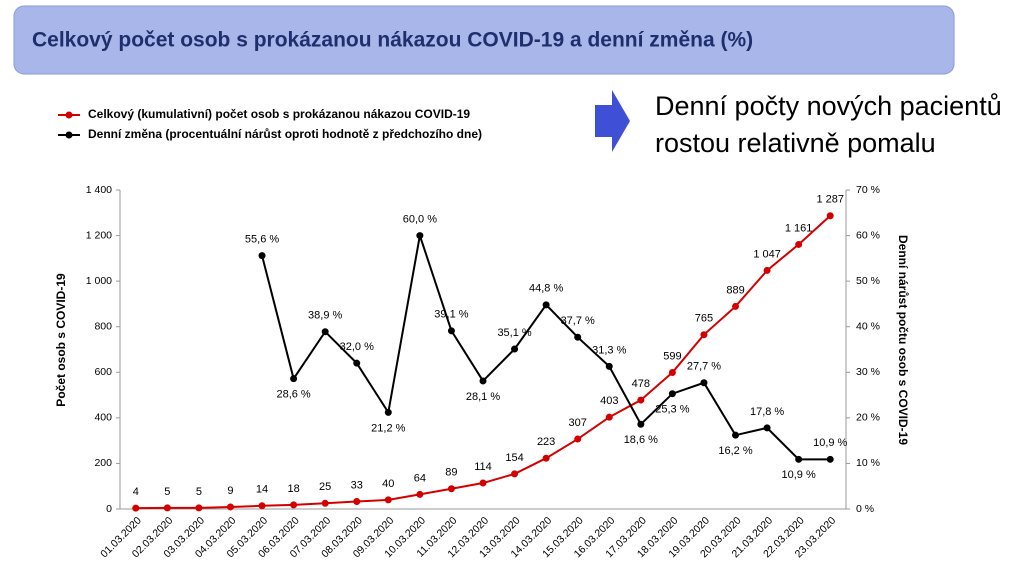 The width and height of the screenshot is (1024, 583). I want to click on data-label: 16,2 %, so click(735, 451).